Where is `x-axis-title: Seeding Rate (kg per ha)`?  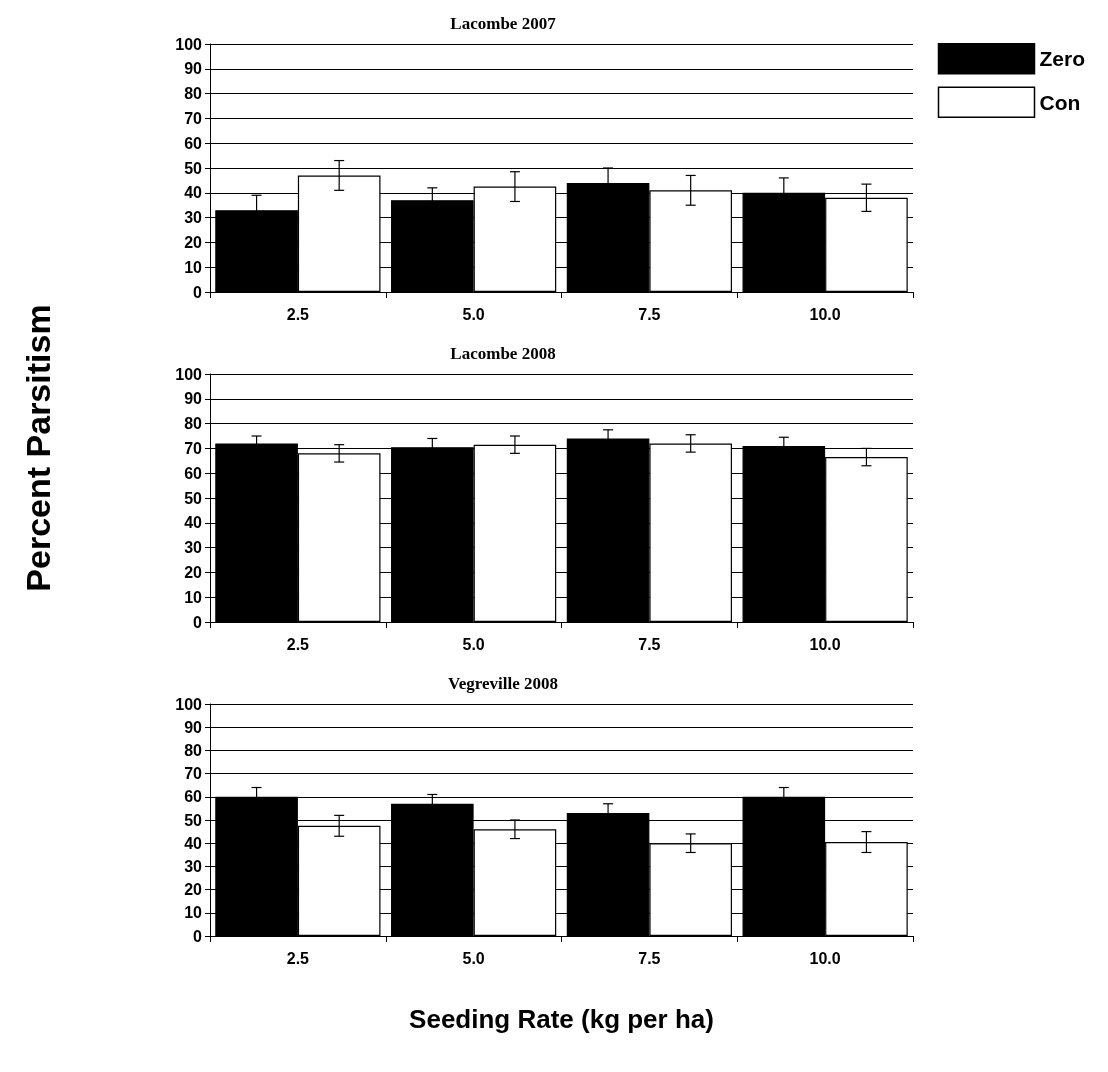 x-axis-title: Seeding Rate (kg per ha) is located at coordinates (561, 1019).